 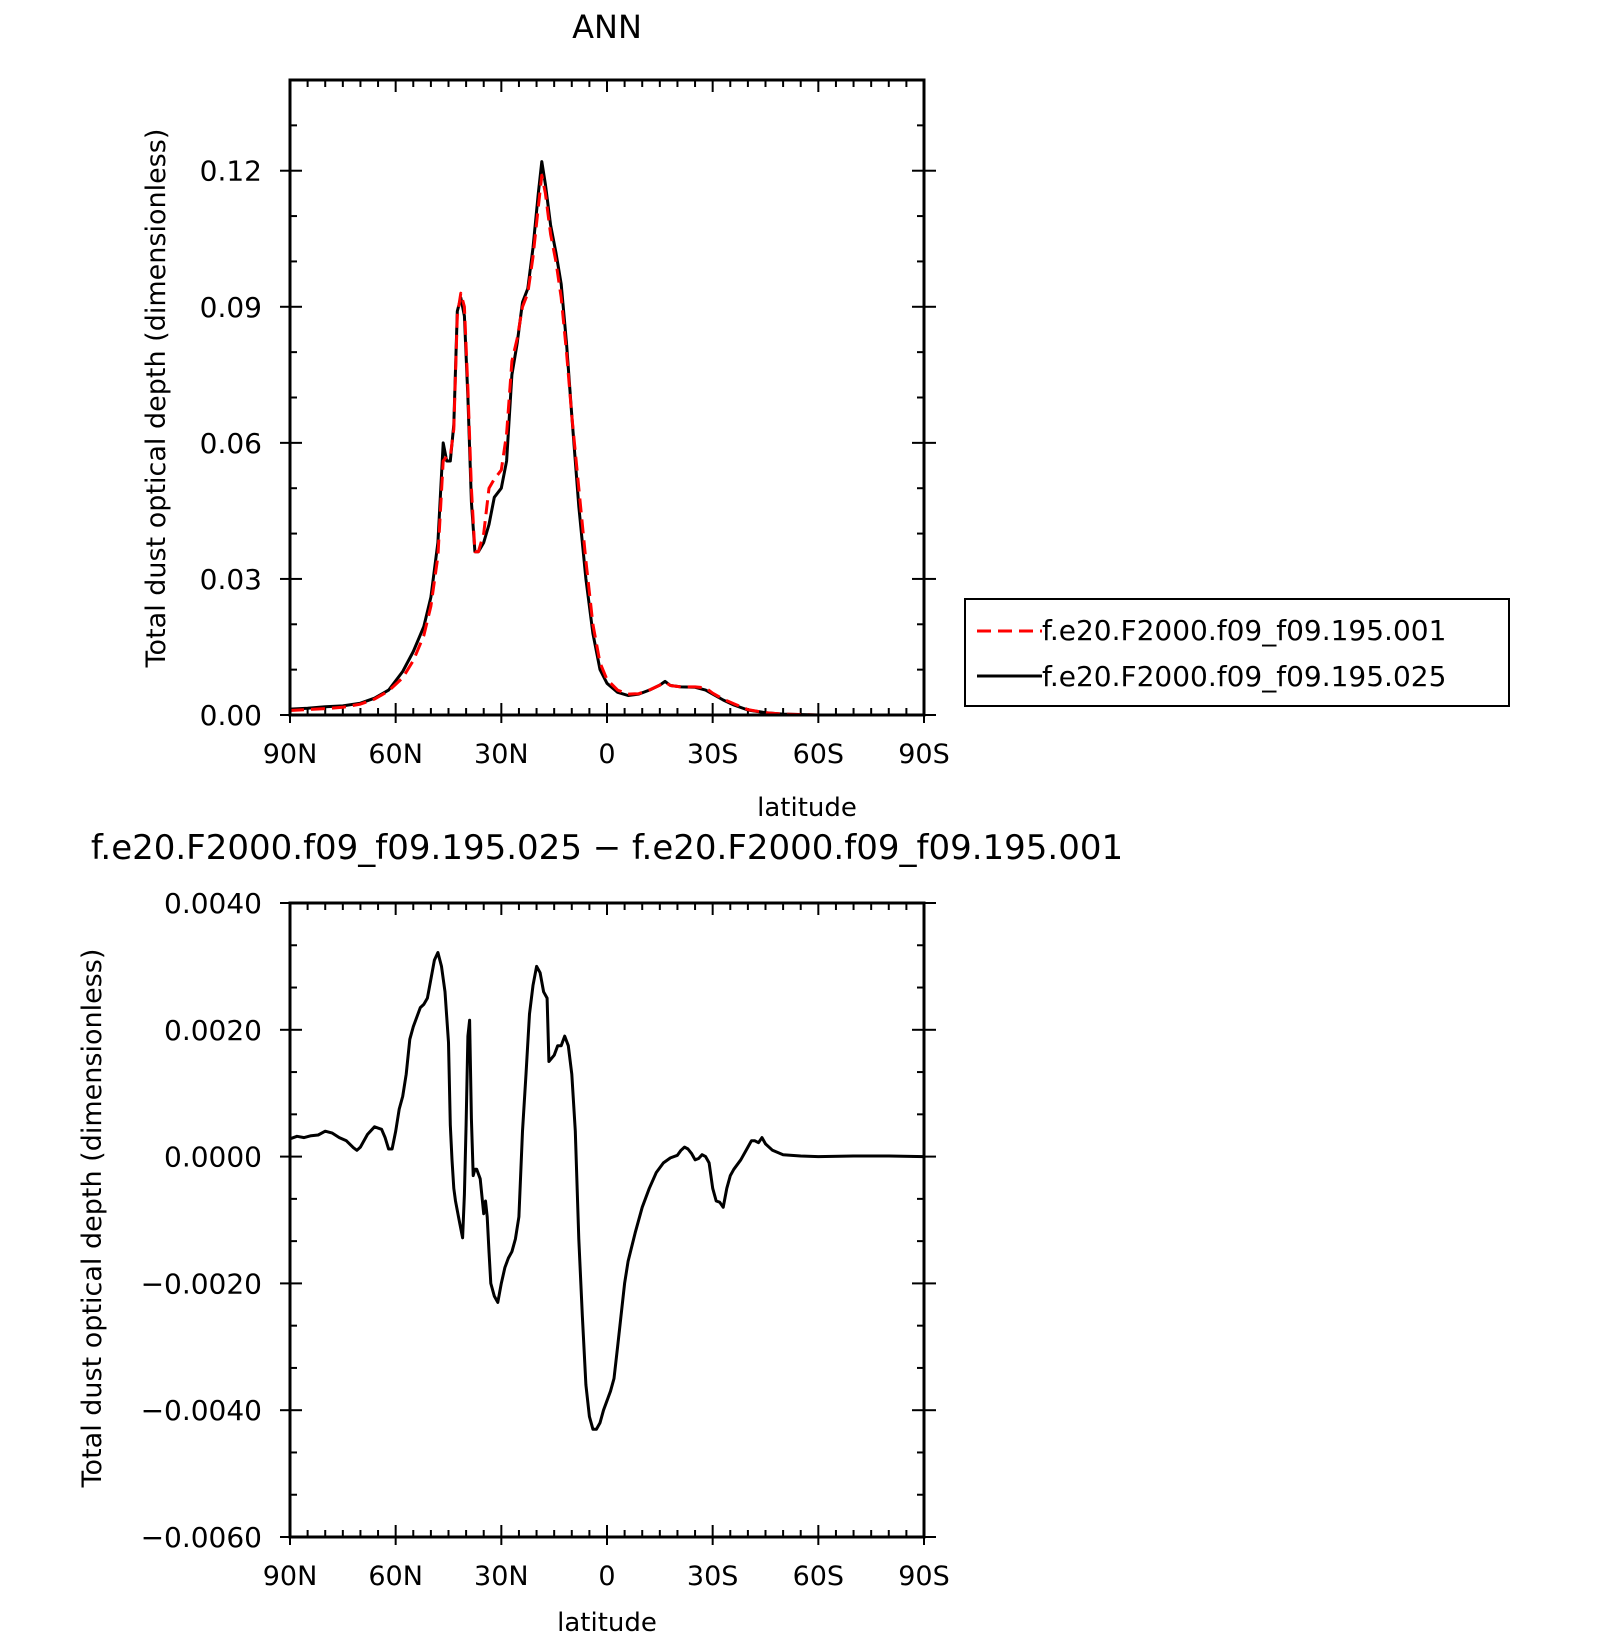 I want to click on top-x-tick-label: 0, so click(x=606, y=754).